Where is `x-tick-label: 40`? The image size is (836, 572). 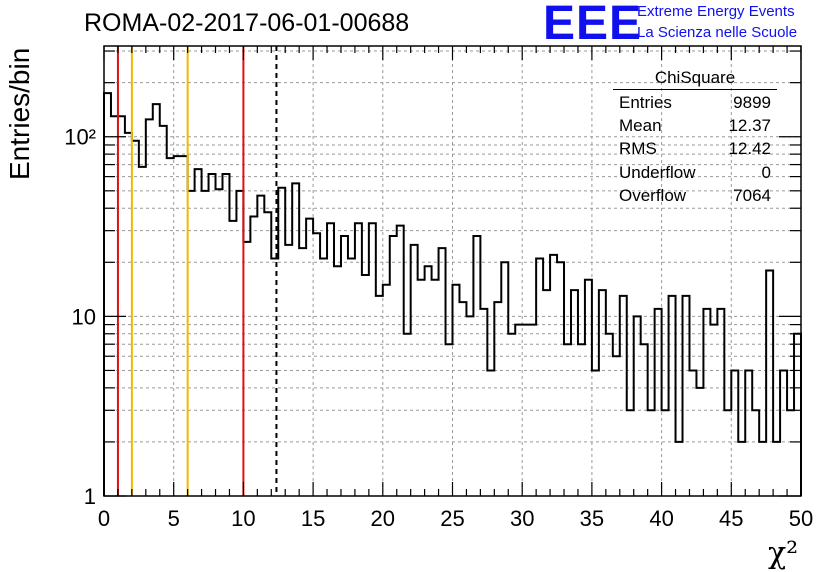 x-tick-label: 40 is located at coordinates (661, 518).